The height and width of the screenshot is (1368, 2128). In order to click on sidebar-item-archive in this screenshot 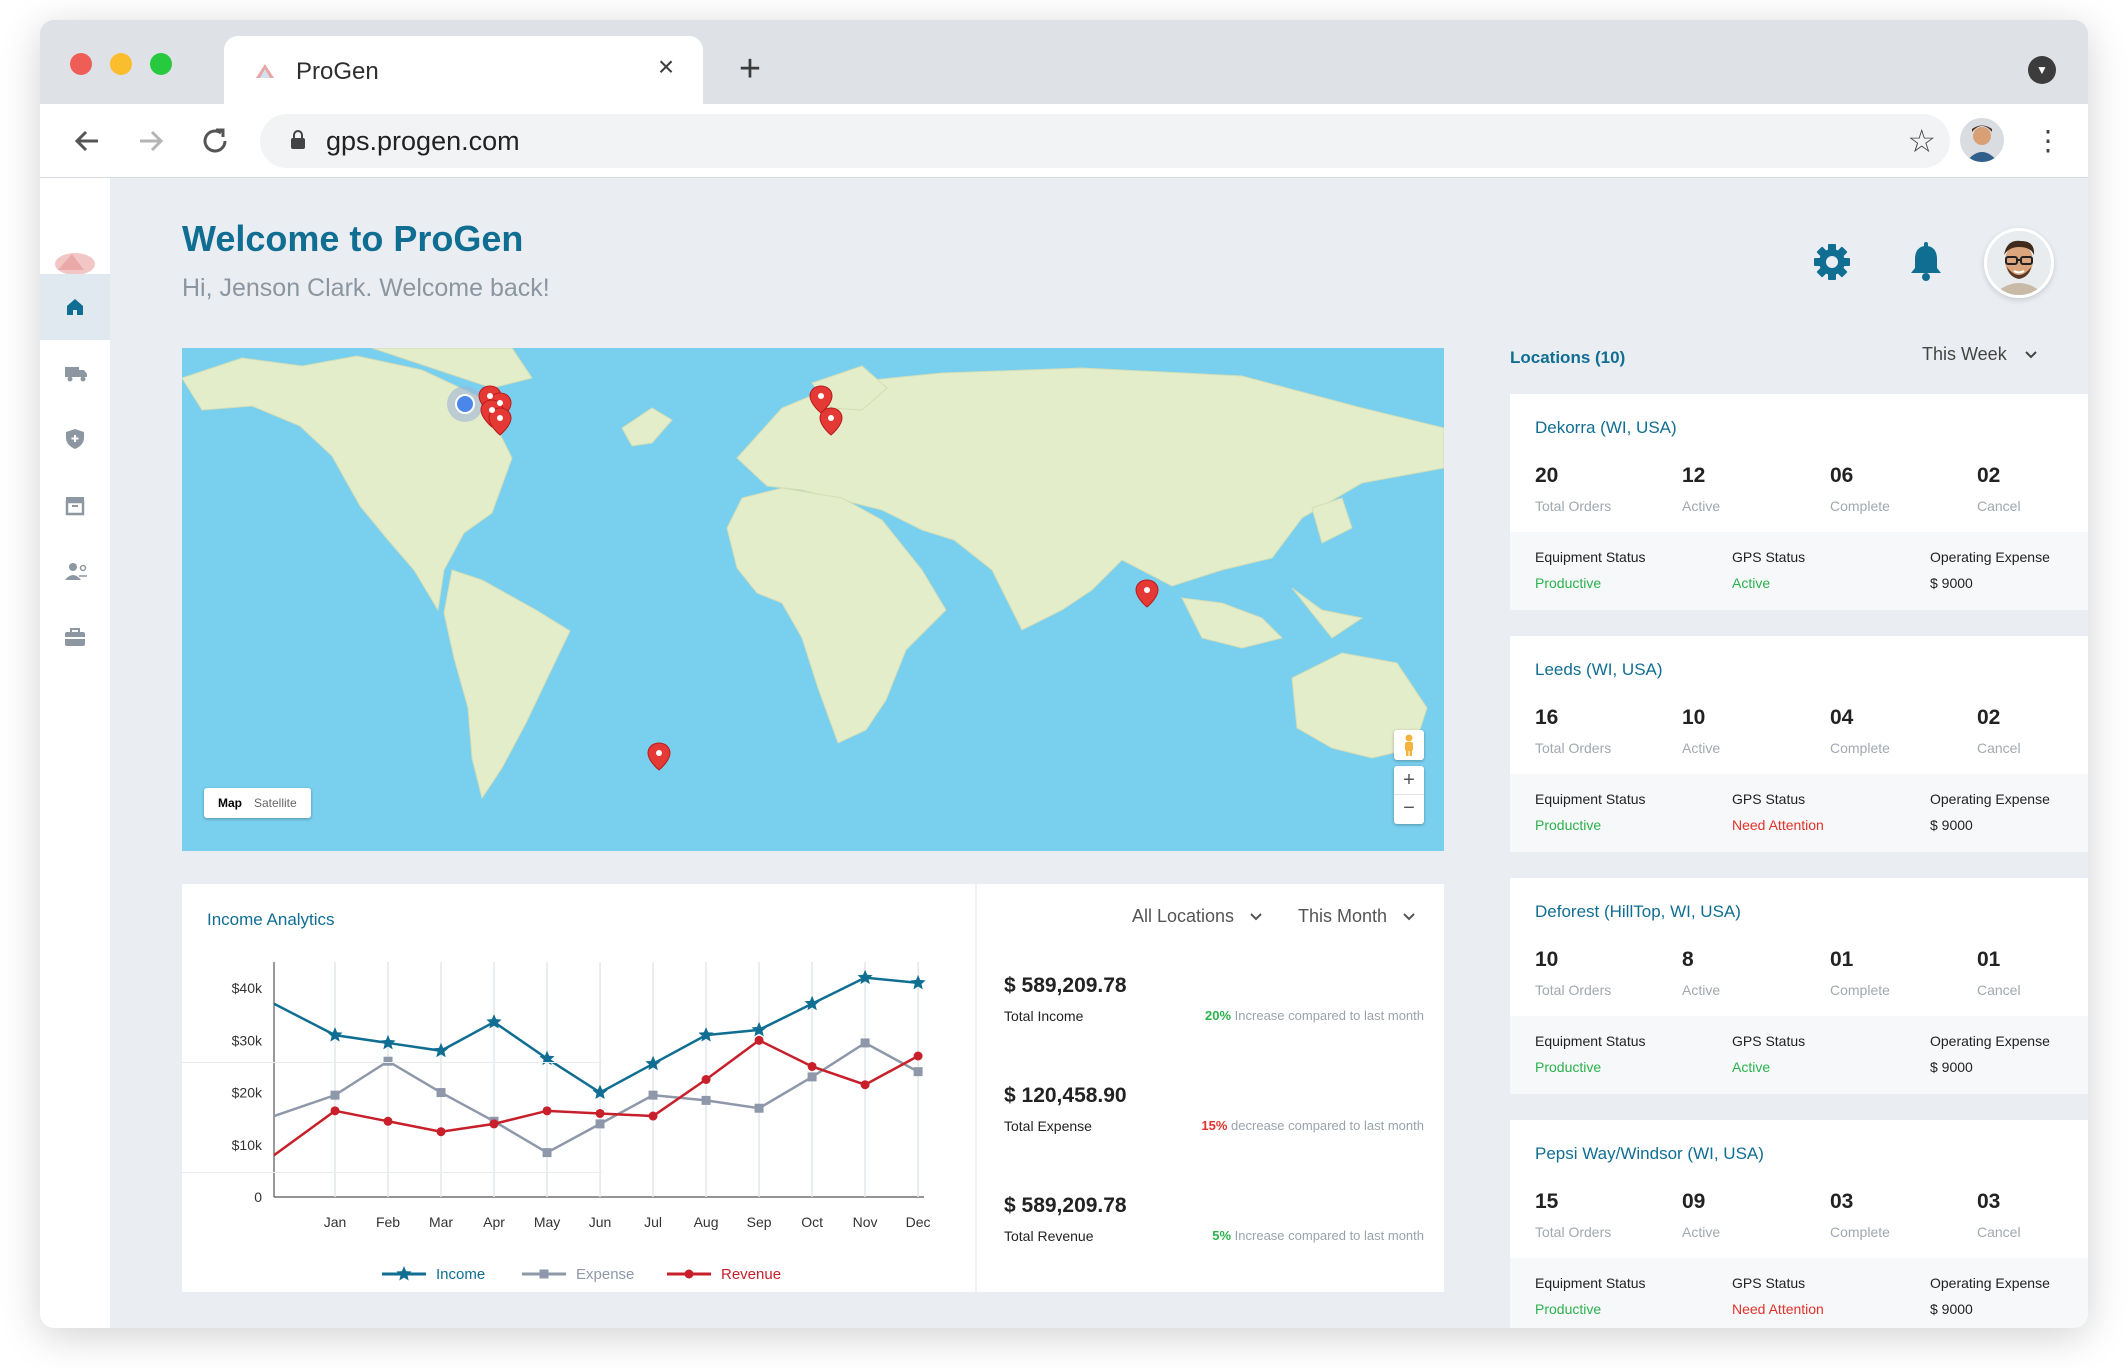, I will do `click(75, 505)`.